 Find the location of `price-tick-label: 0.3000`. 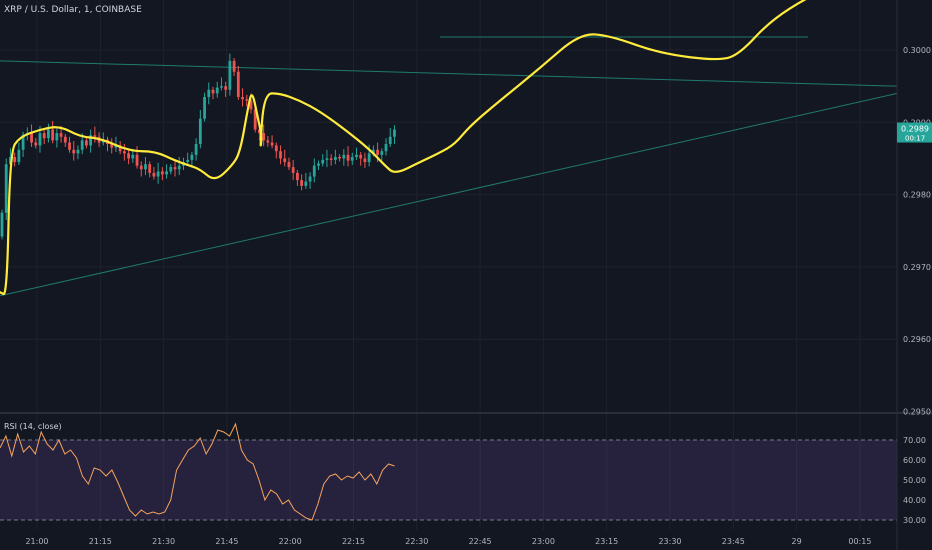

price-tick-label: 0.3000 is located at coordinates (917, 50).